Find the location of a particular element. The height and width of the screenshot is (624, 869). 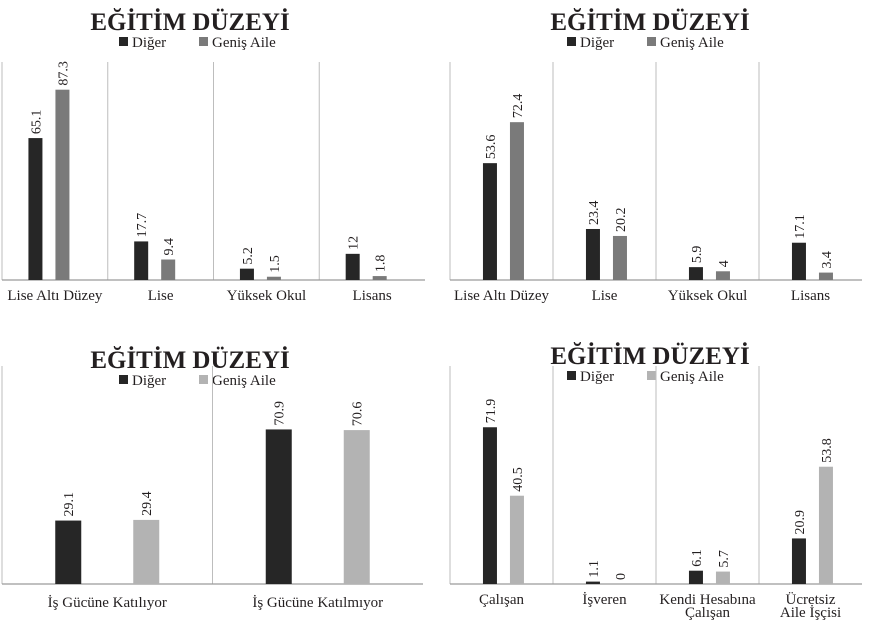

data-label: 20.9 is located at coordinates (800, 522).